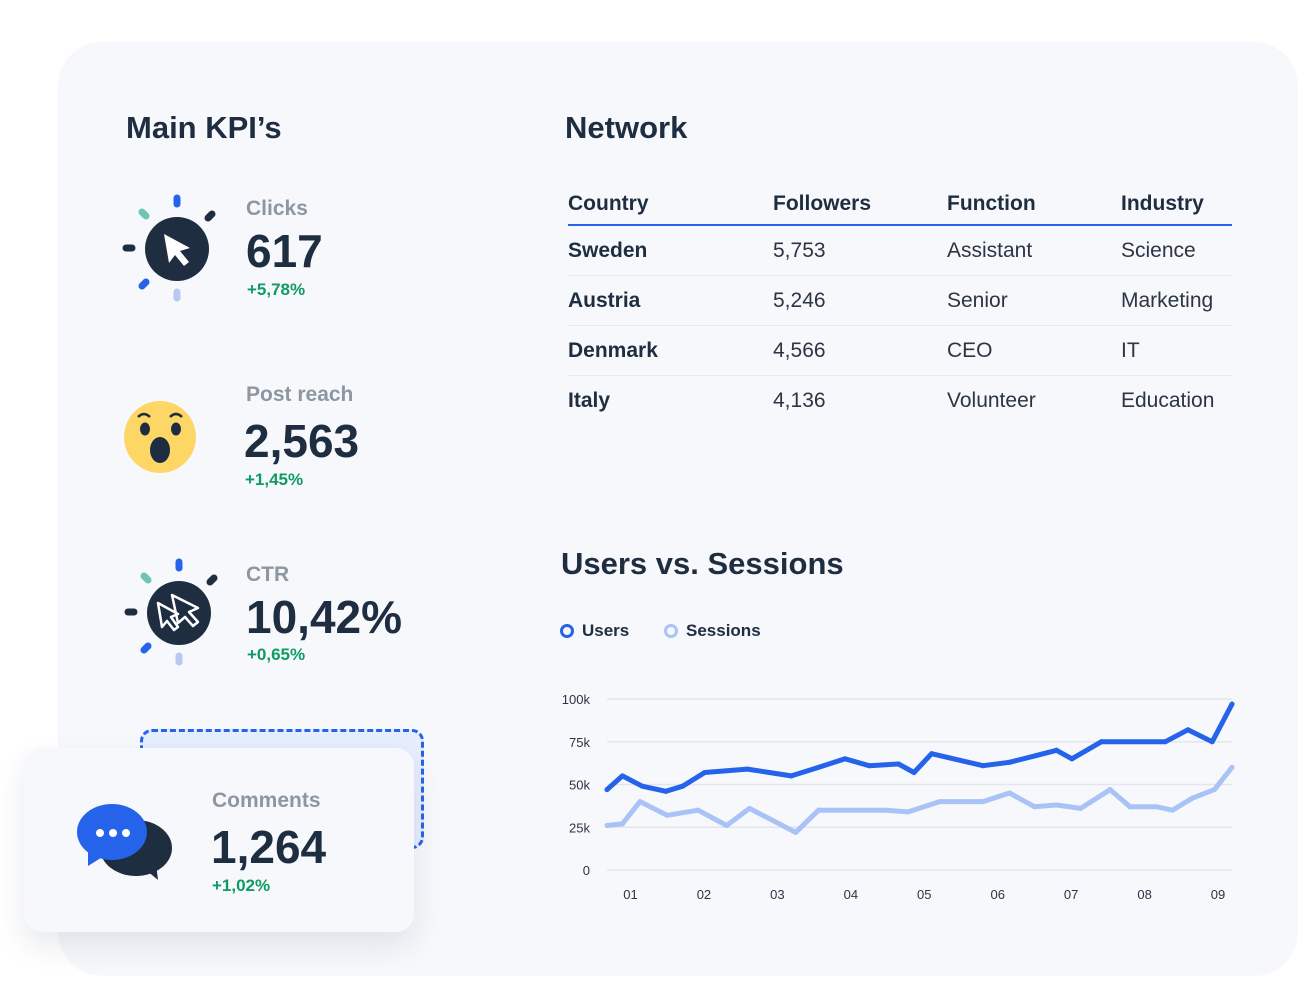 The height and width of the screenshot is (1000, 1300). I want to click on legend-item-users: Users, so click(594, 631).